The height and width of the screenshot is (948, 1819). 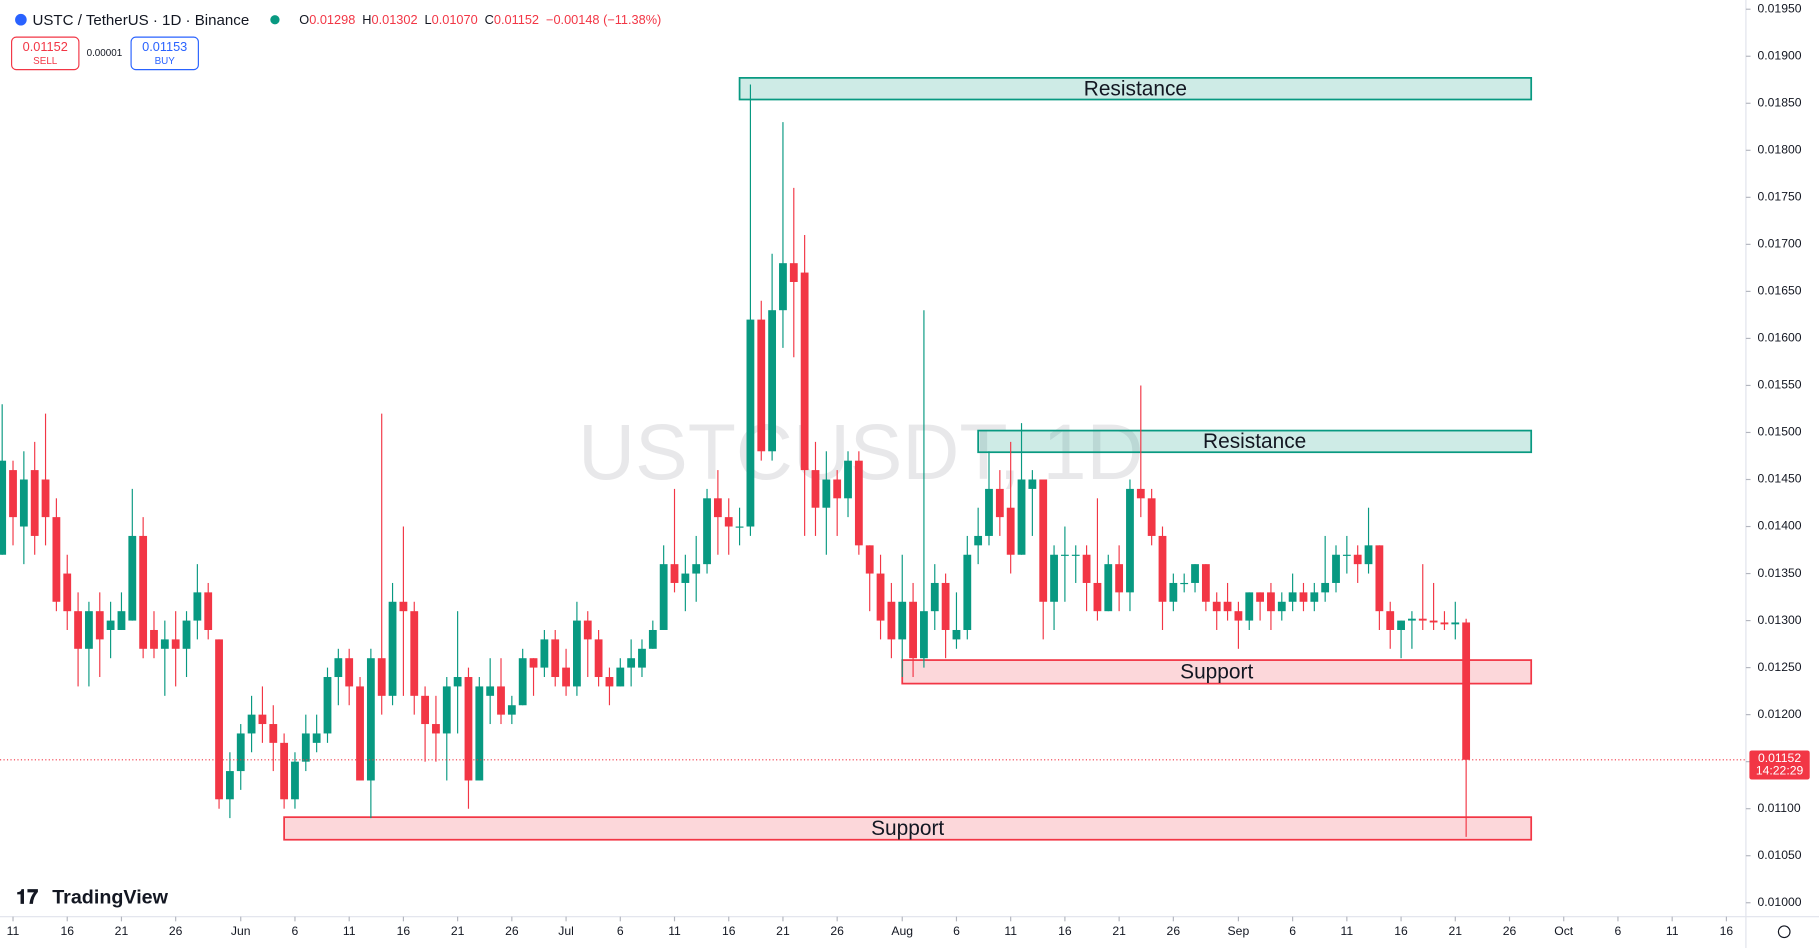 I want to click on y-tick-label: 0.01650, so click(x=1780, y=291).